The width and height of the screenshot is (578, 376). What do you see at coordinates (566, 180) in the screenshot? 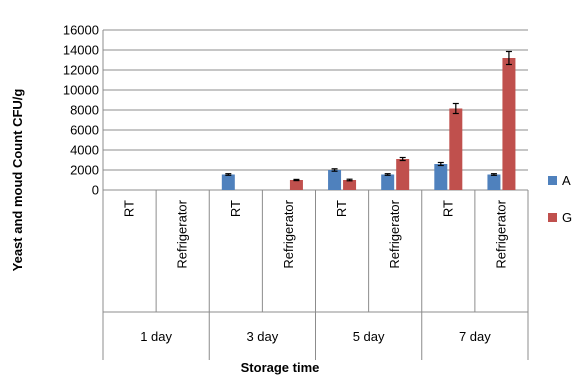
I see `legend-label-a: A` at bounding box center [566, 180].